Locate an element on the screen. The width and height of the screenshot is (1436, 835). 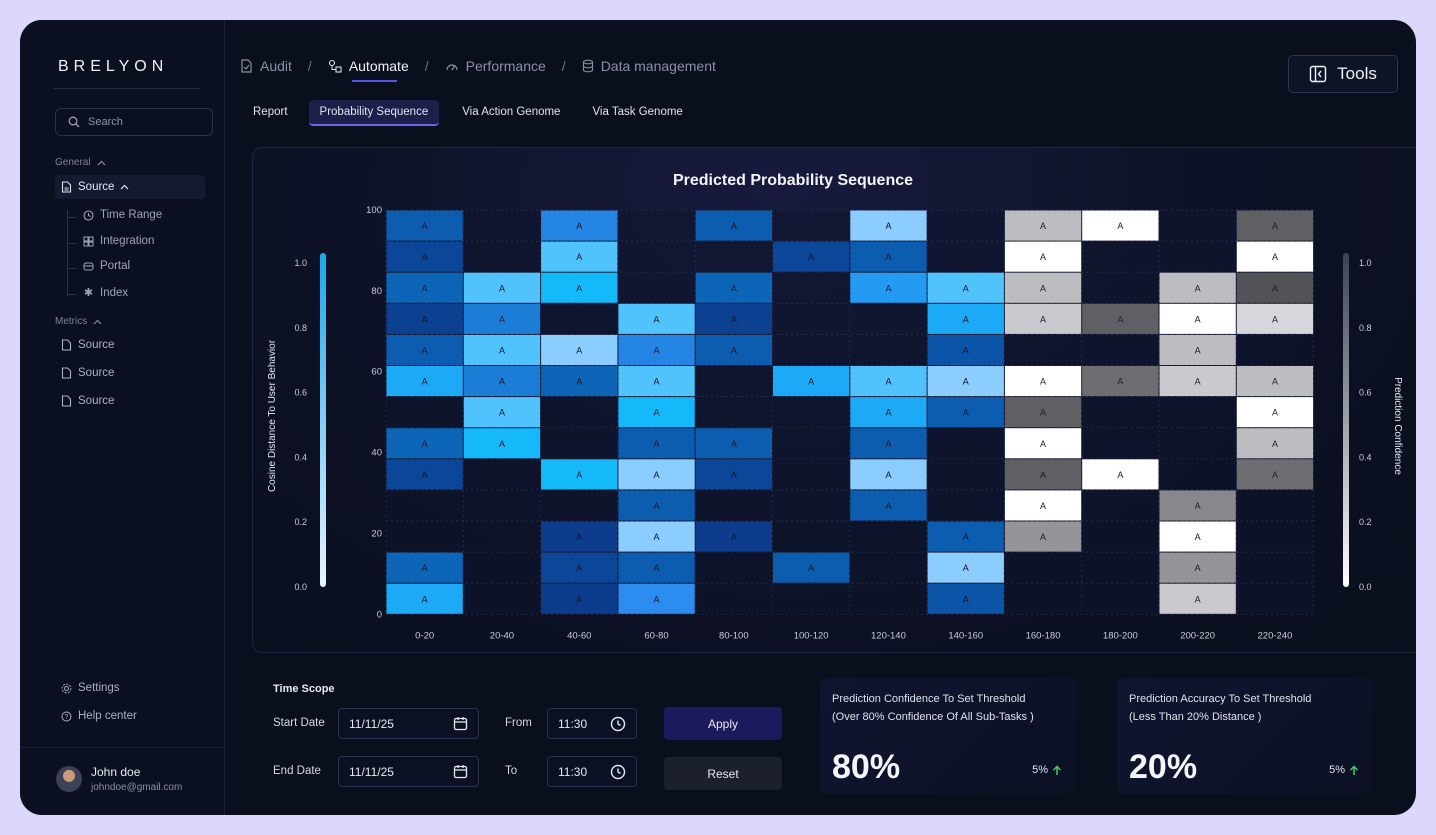
apply-button: Apply is located at coordinates (723, 723).